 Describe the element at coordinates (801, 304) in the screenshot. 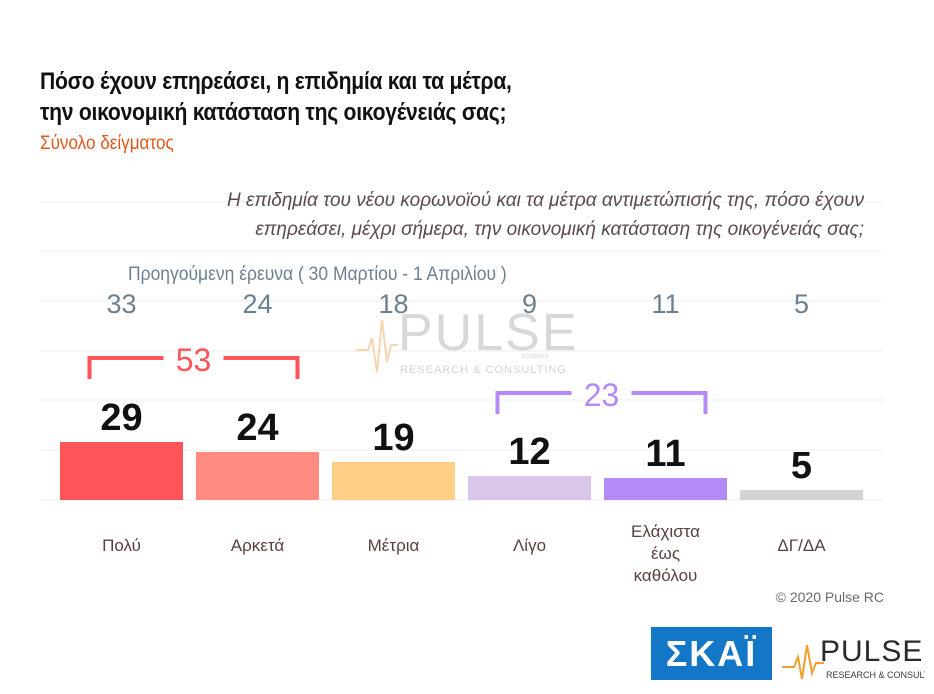

I see `previous-value-label: 5` at that location.